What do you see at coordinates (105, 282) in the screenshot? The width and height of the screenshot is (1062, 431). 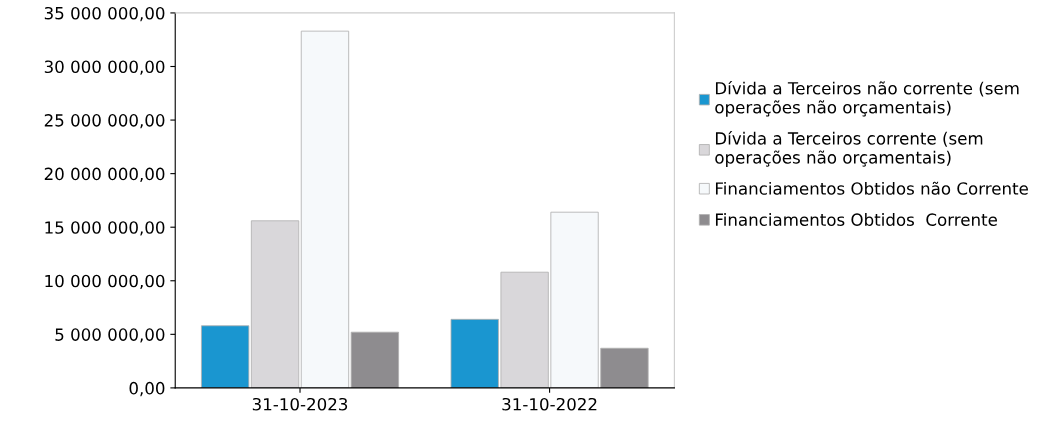 I see `y-tick-label: 10 000 000,00` at bounding box center [105, 282].